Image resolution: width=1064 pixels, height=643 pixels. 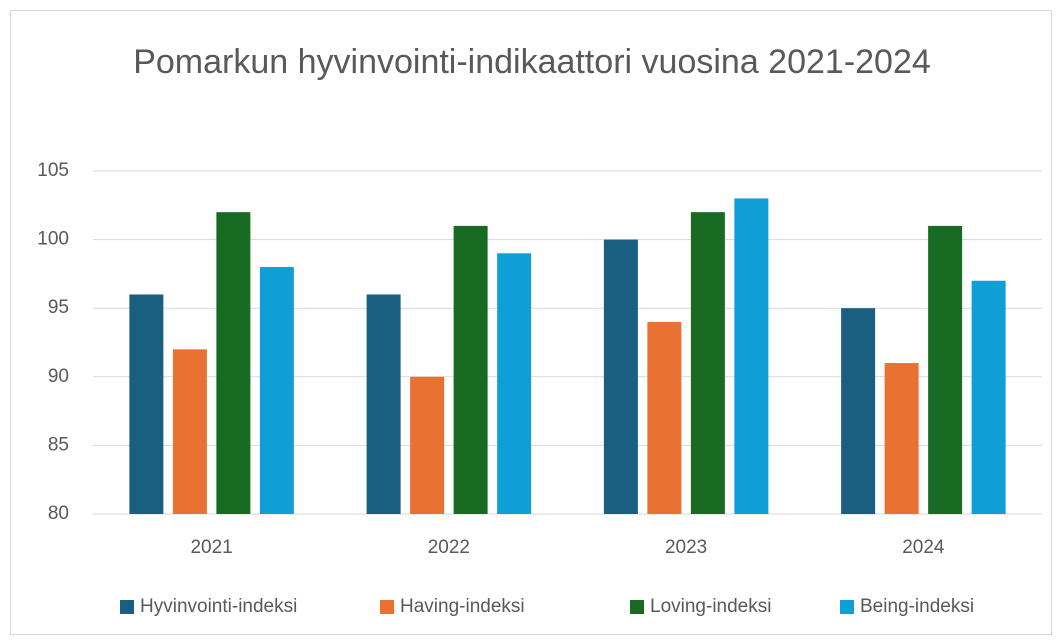 I want to click on y-tick-label: 105, so click(x=53, y=170).